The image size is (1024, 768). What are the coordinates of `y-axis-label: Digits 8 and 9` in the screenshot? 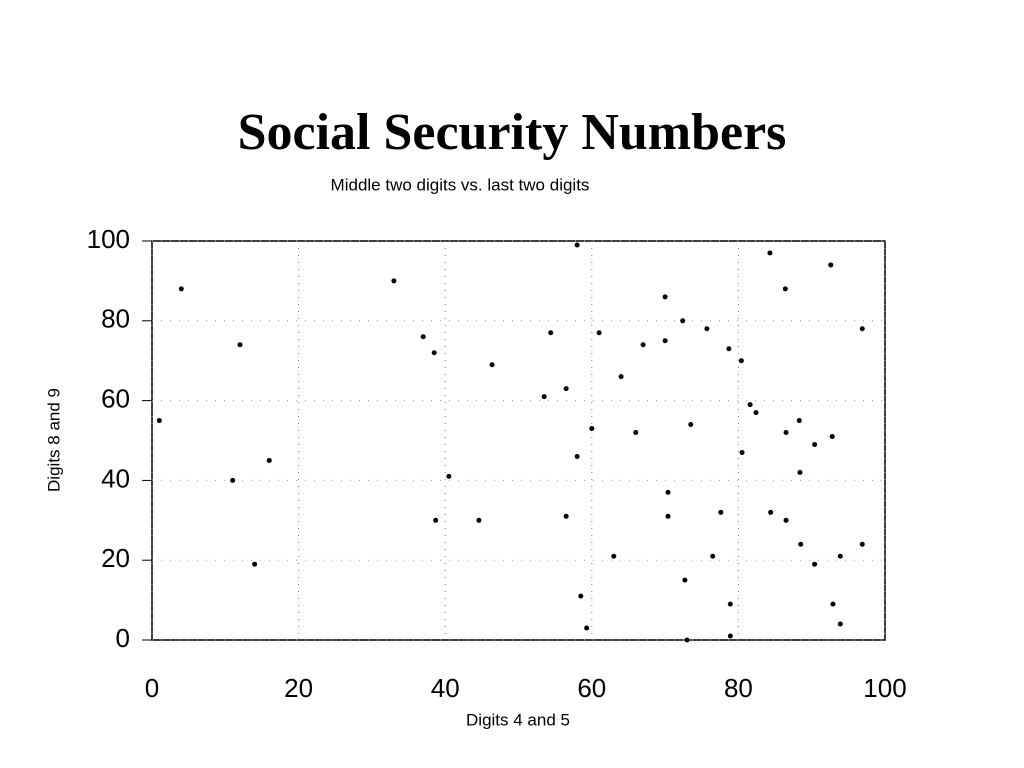 It's located at (53, 440).